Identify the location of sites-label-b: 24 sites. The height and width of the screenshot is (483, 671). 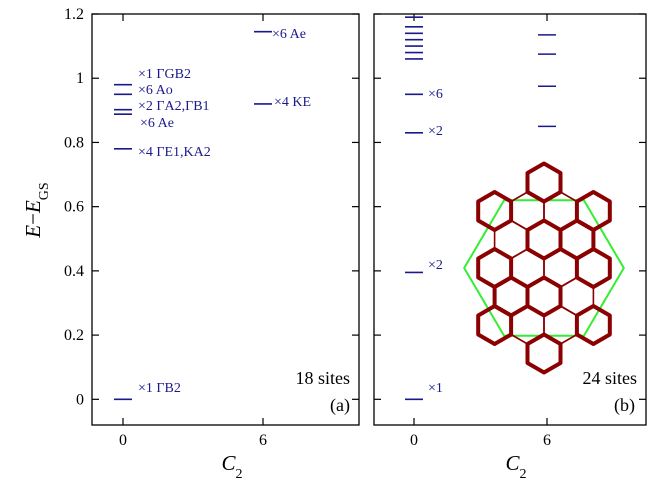
(609, 378).